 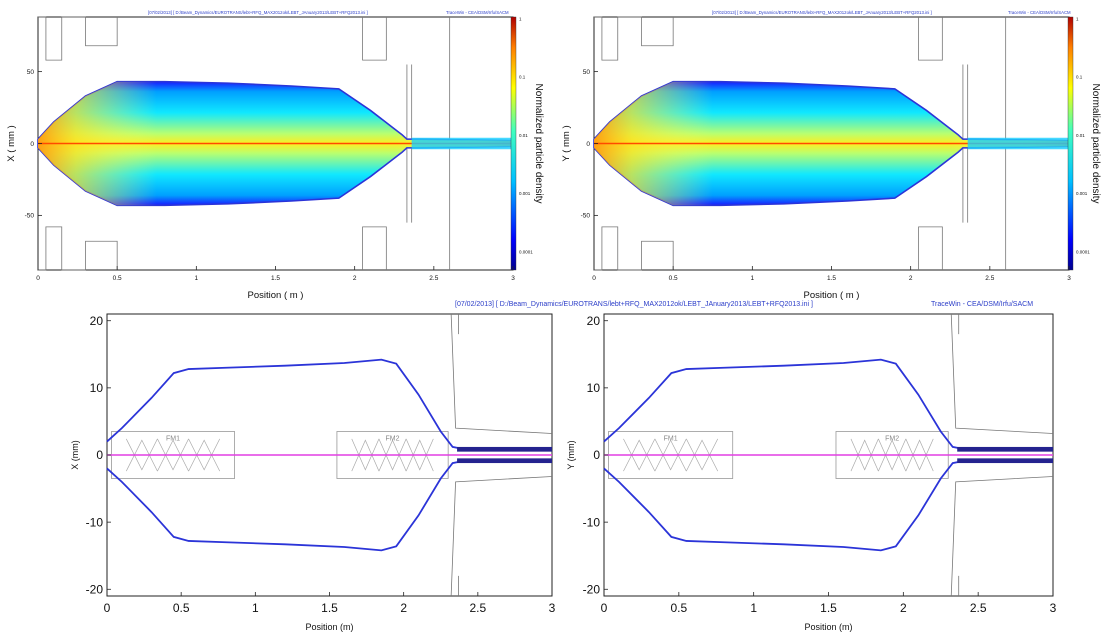 What do you see at coordinates (1005, 449) in the screenshot?
I see `rfq-envelope-upper` at bounding box center [1005, 449].